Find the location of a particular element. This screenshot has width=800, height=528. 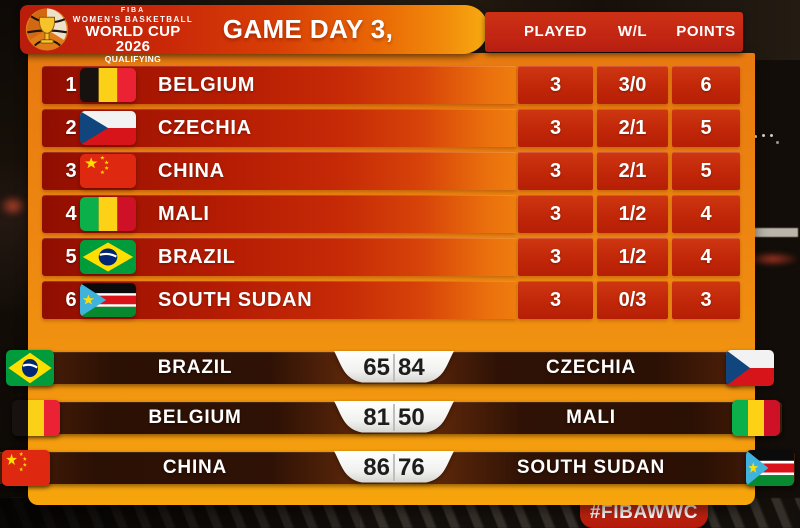

standings-row: 5 BRAZIL 3 1/2 4 is located at coordinates (391, 257).